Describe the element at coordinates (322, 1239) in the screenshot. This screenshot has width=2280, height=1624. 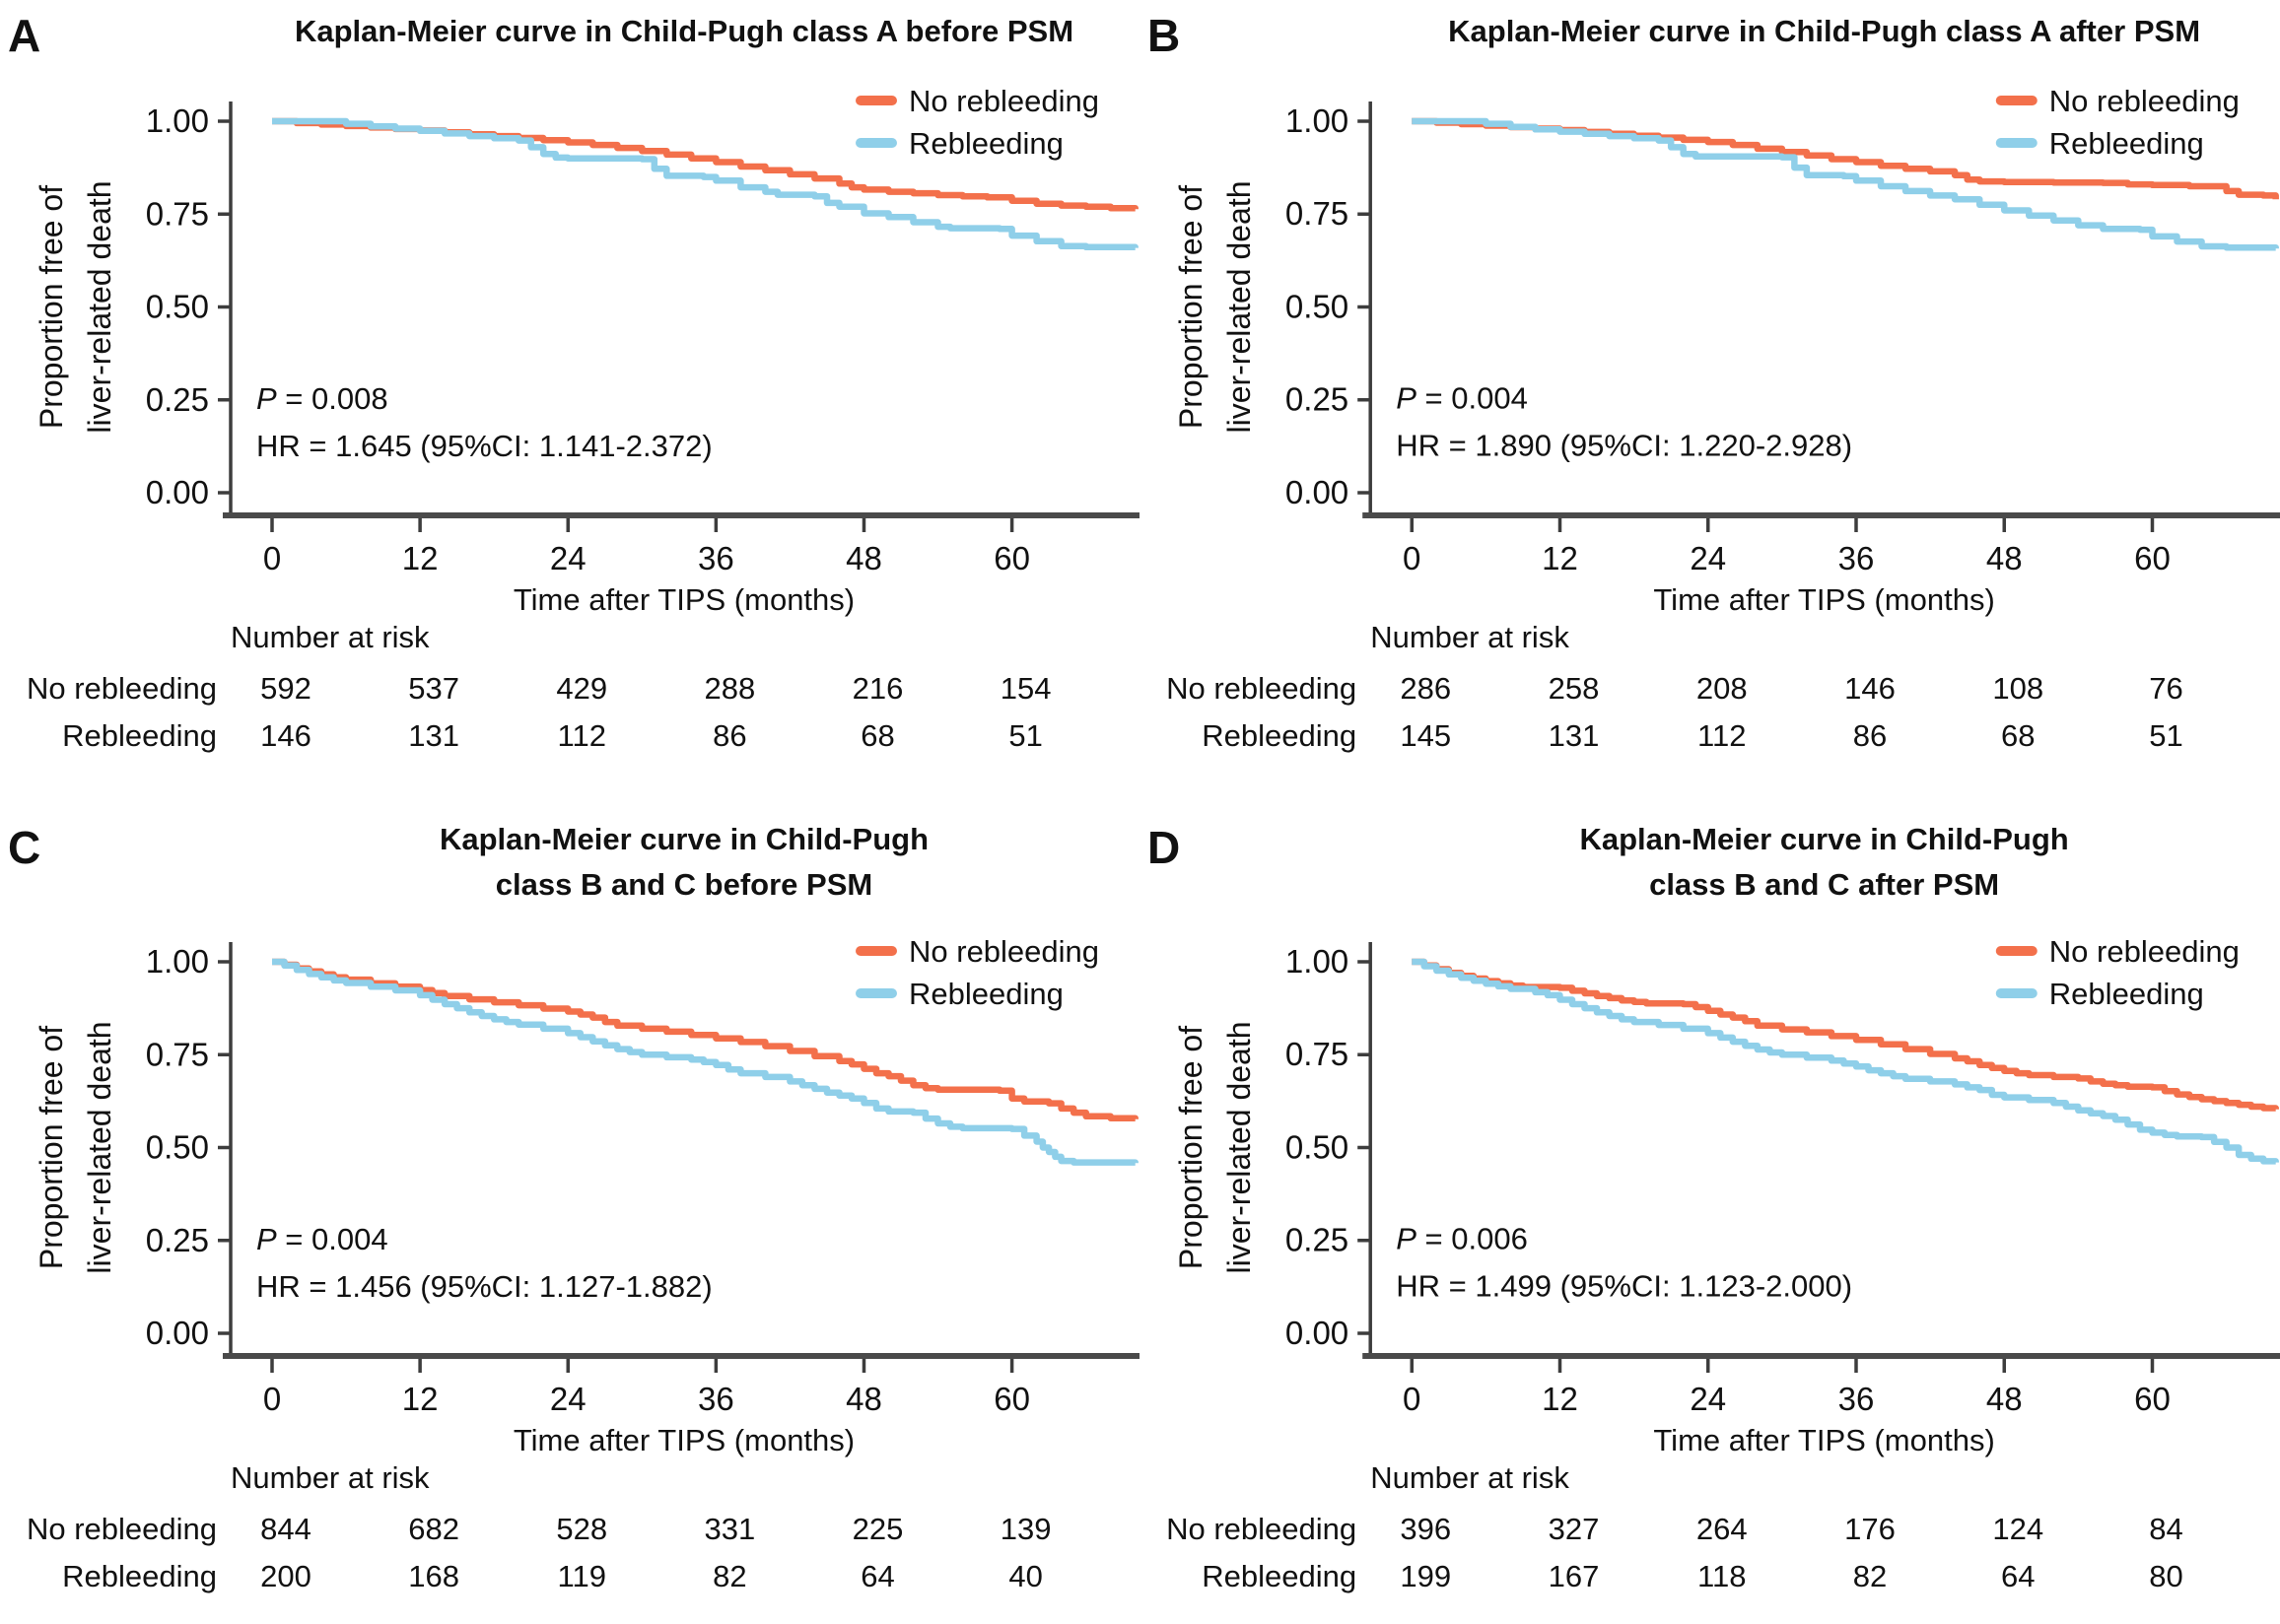
I see `p-value-annotation: P = 0.004` at that location.